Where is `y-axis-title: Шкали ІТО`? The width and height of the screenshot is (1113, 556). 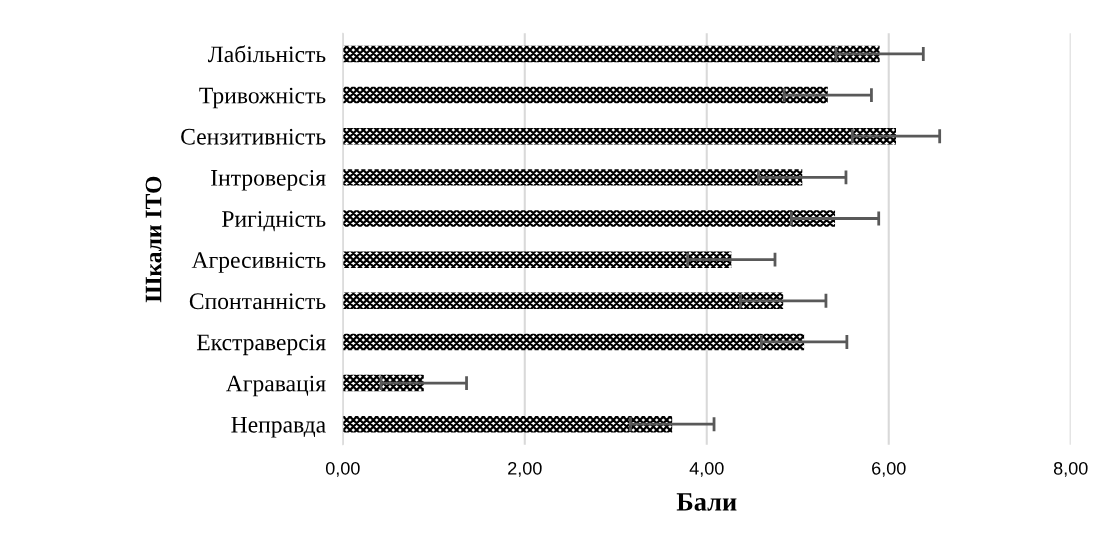
y-axis-title: Шкали ІТО is located at coordinates (153, 239).